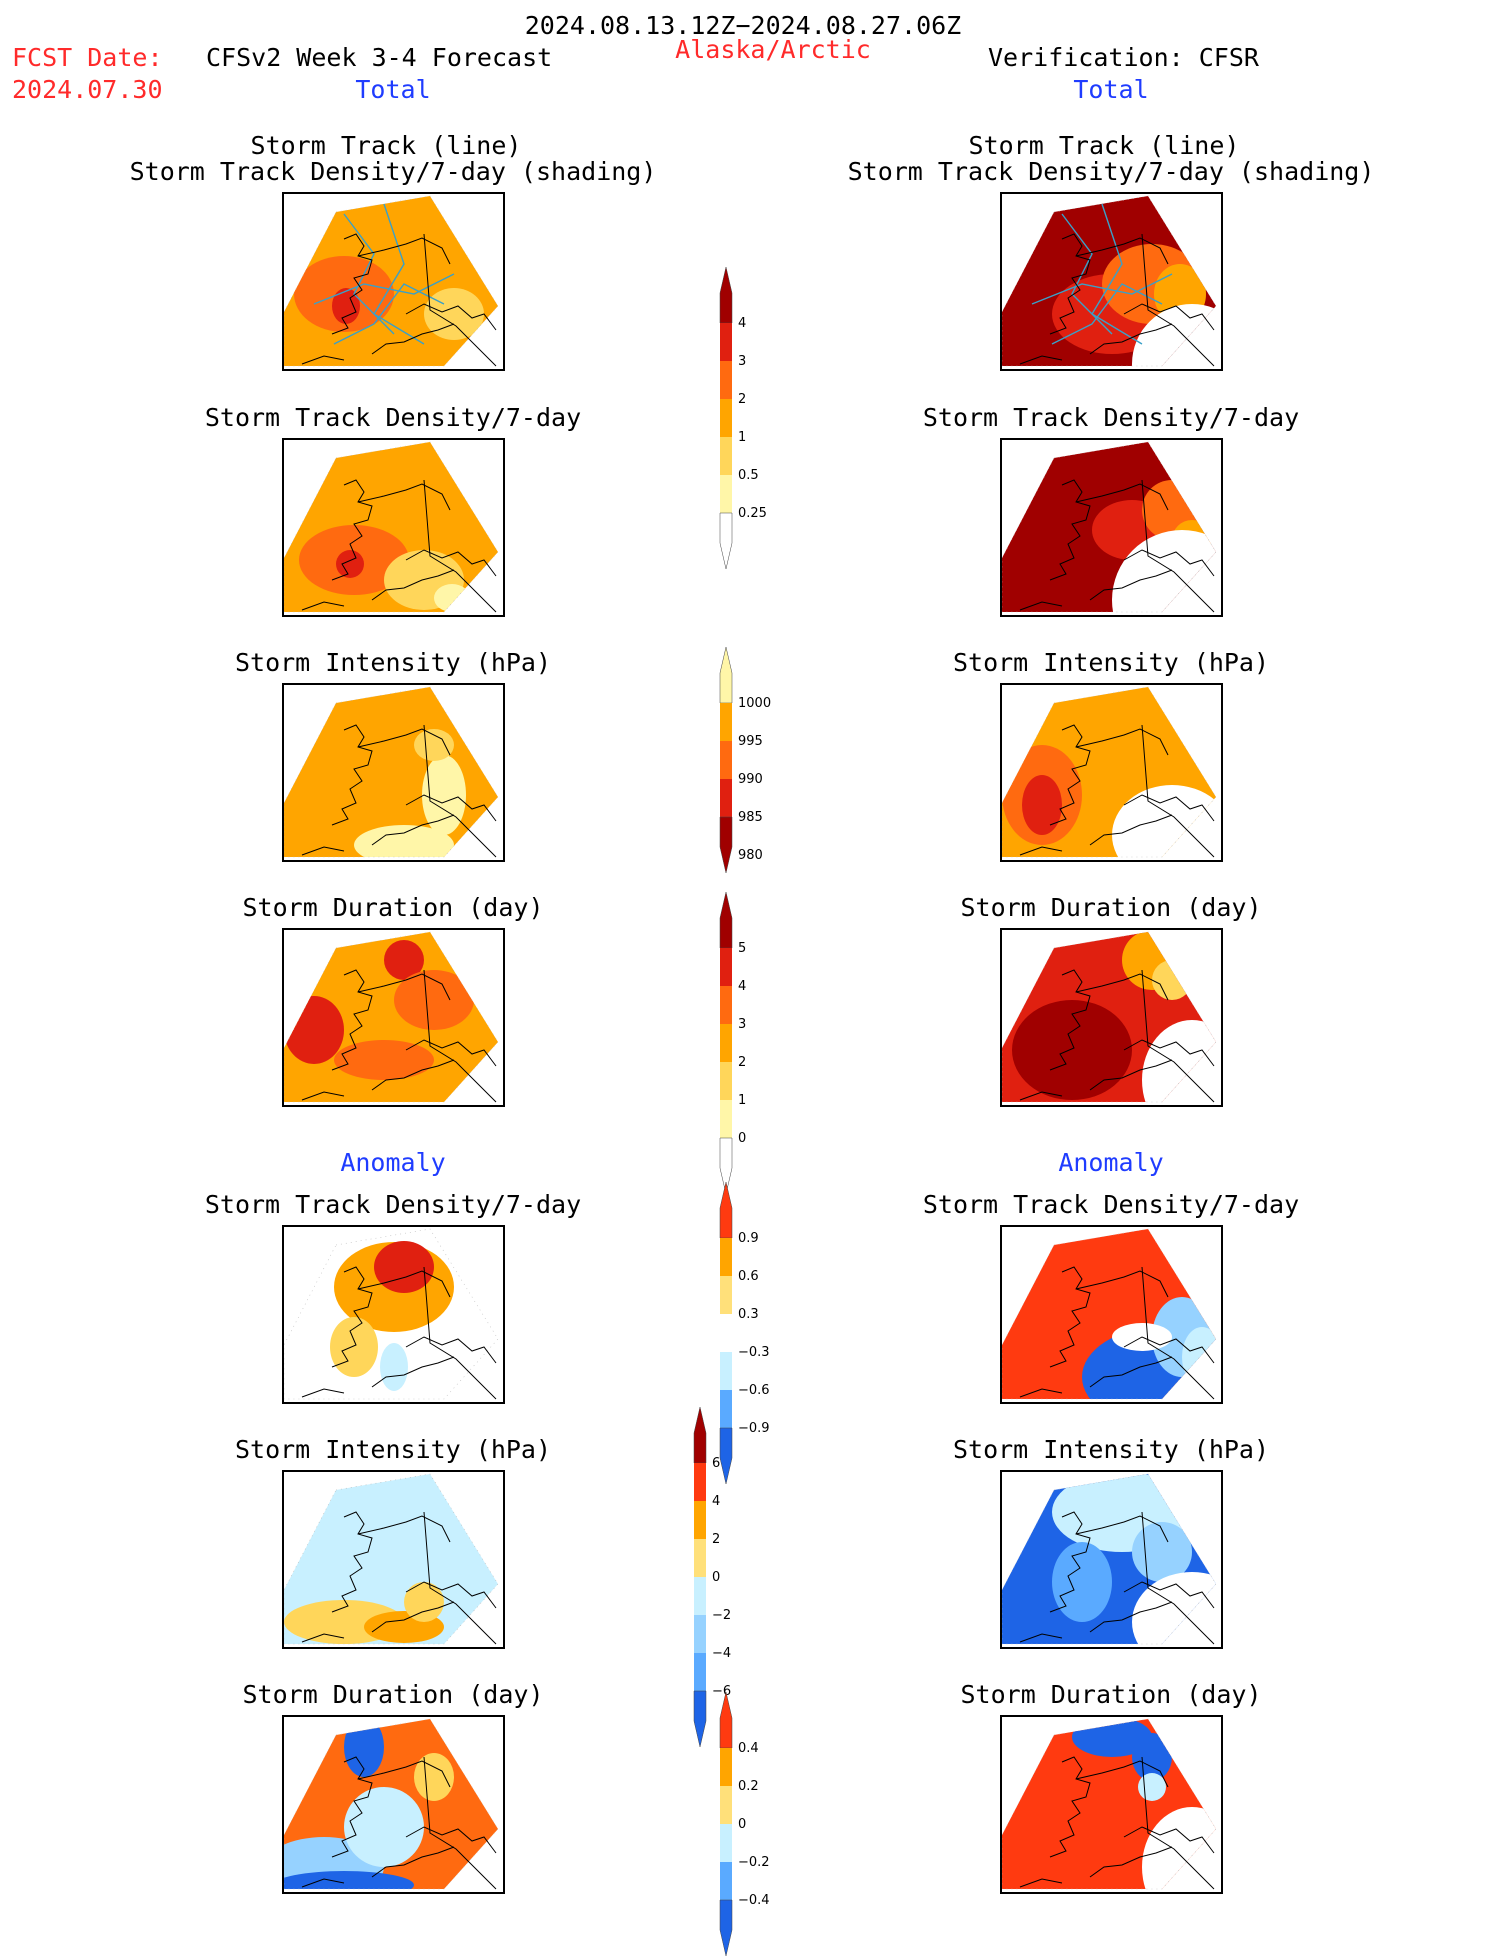 The width and height of the screenshot is (1487, 1958). What do you see at coordinates (393, 1804) in the screenshot?
I see `left-duration-anom-map` at bounding box center [393, 1804].